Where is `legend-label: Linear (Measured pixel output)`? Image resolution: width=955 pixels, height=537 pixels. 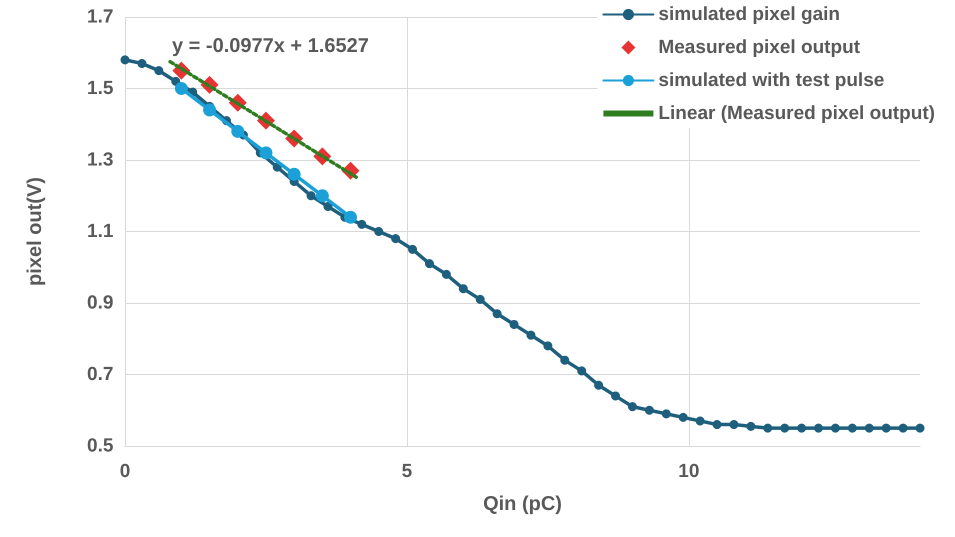
legend-label: Linear (Measured pixel output) is located at coordinates (797, 113).